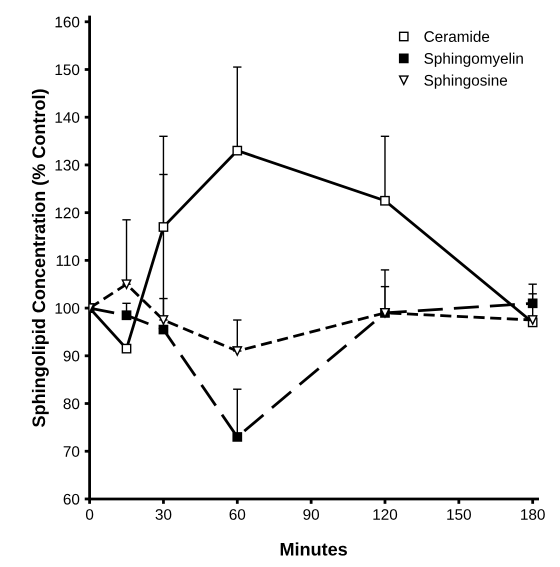  Describe the element at coordinates (68, 70) in the screenshot. I see `y-tick-label: 150` at that location.